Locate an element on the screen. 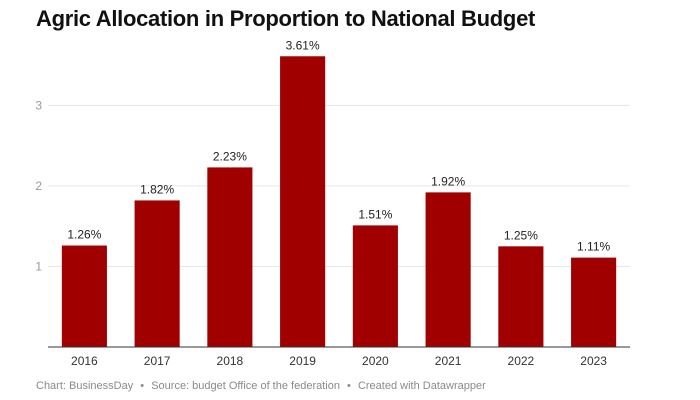  x-tick-label: 2021 is located at coordinates (448, 361).